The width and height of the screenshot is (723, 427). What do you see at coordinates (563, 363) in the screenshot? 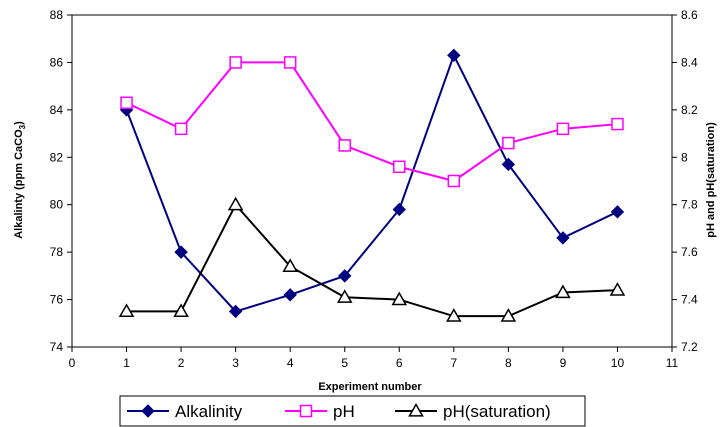
I see `x-tick-label: 9` at bounding box center [563, 363].